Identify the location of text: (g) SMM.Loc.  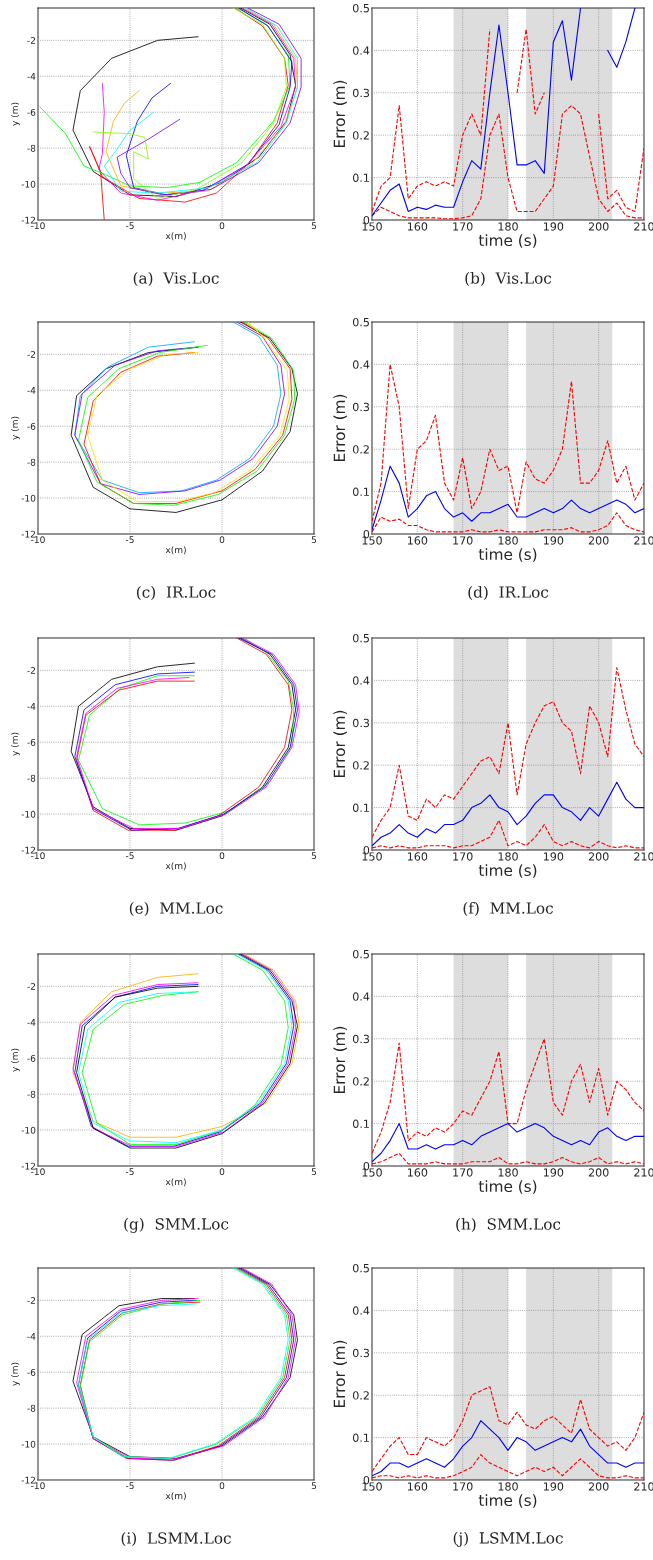
(176, 1225).